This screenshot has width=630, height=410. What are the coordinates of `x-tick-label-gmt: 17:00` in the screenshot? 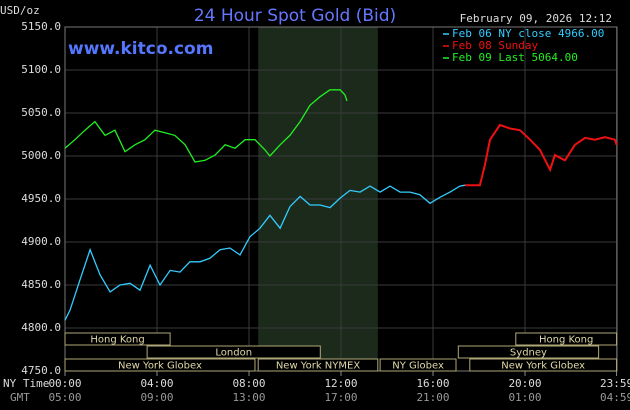 It's located at (340, 397).